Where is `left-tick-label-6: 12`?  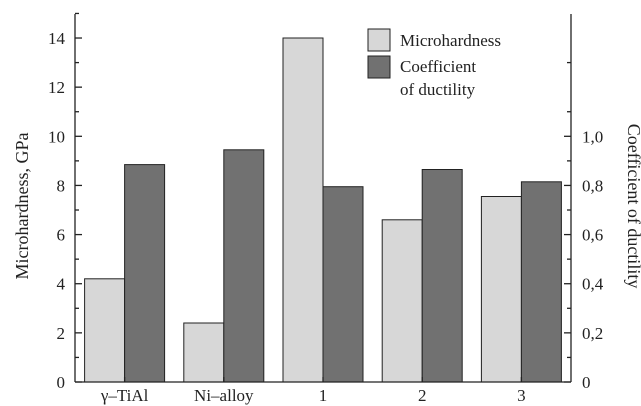
left-tick-label-6: 12 is located at coordinates (56, 87).